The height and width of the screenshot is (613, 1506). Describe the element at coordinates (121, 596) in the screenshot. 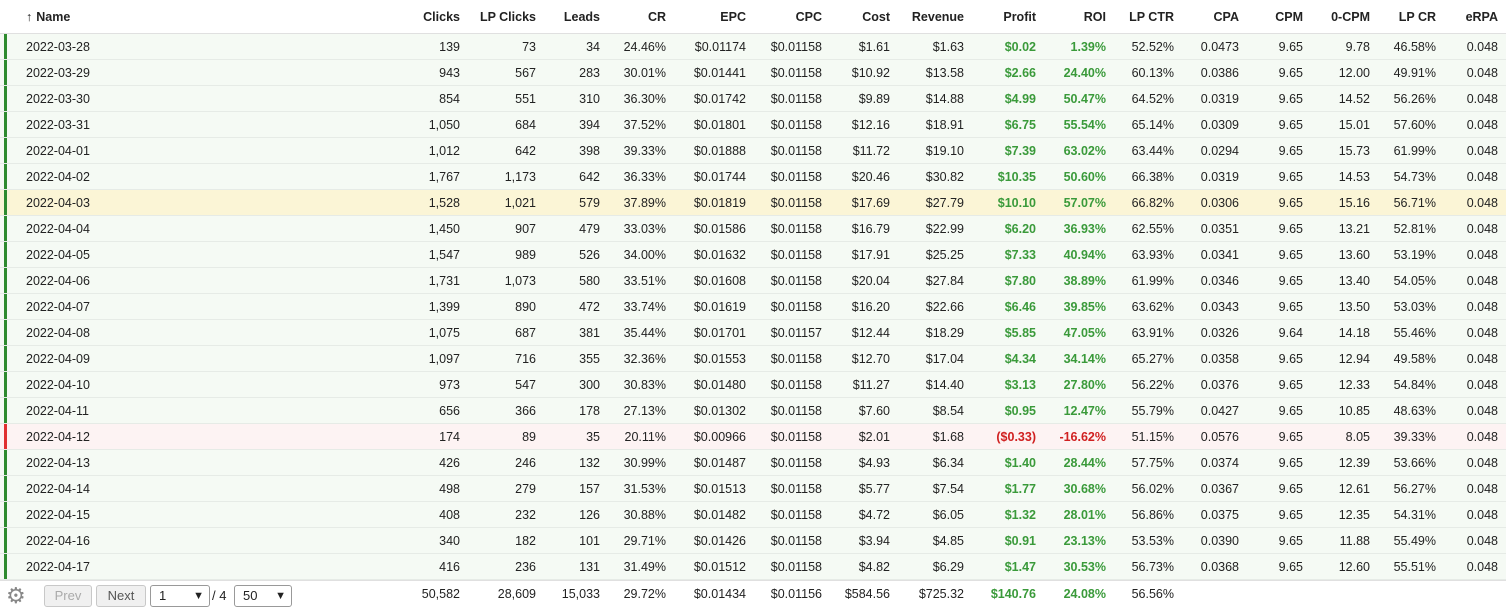

I see `next-page-button: Next` at that location.